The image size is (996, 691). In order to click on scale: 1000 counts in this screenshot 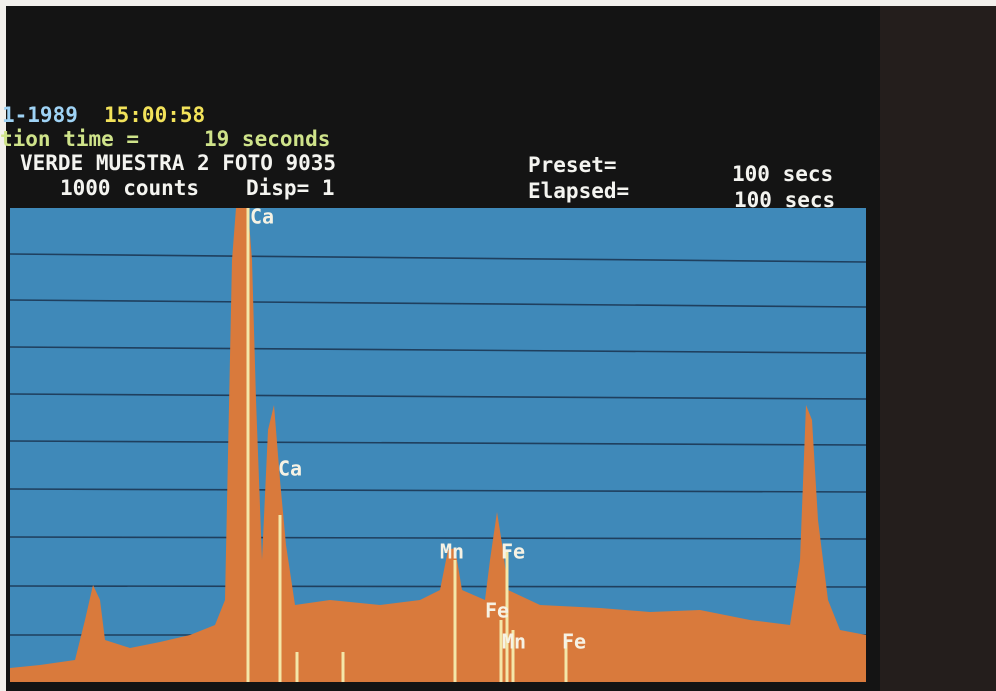, I will do `click(129, 188)`.